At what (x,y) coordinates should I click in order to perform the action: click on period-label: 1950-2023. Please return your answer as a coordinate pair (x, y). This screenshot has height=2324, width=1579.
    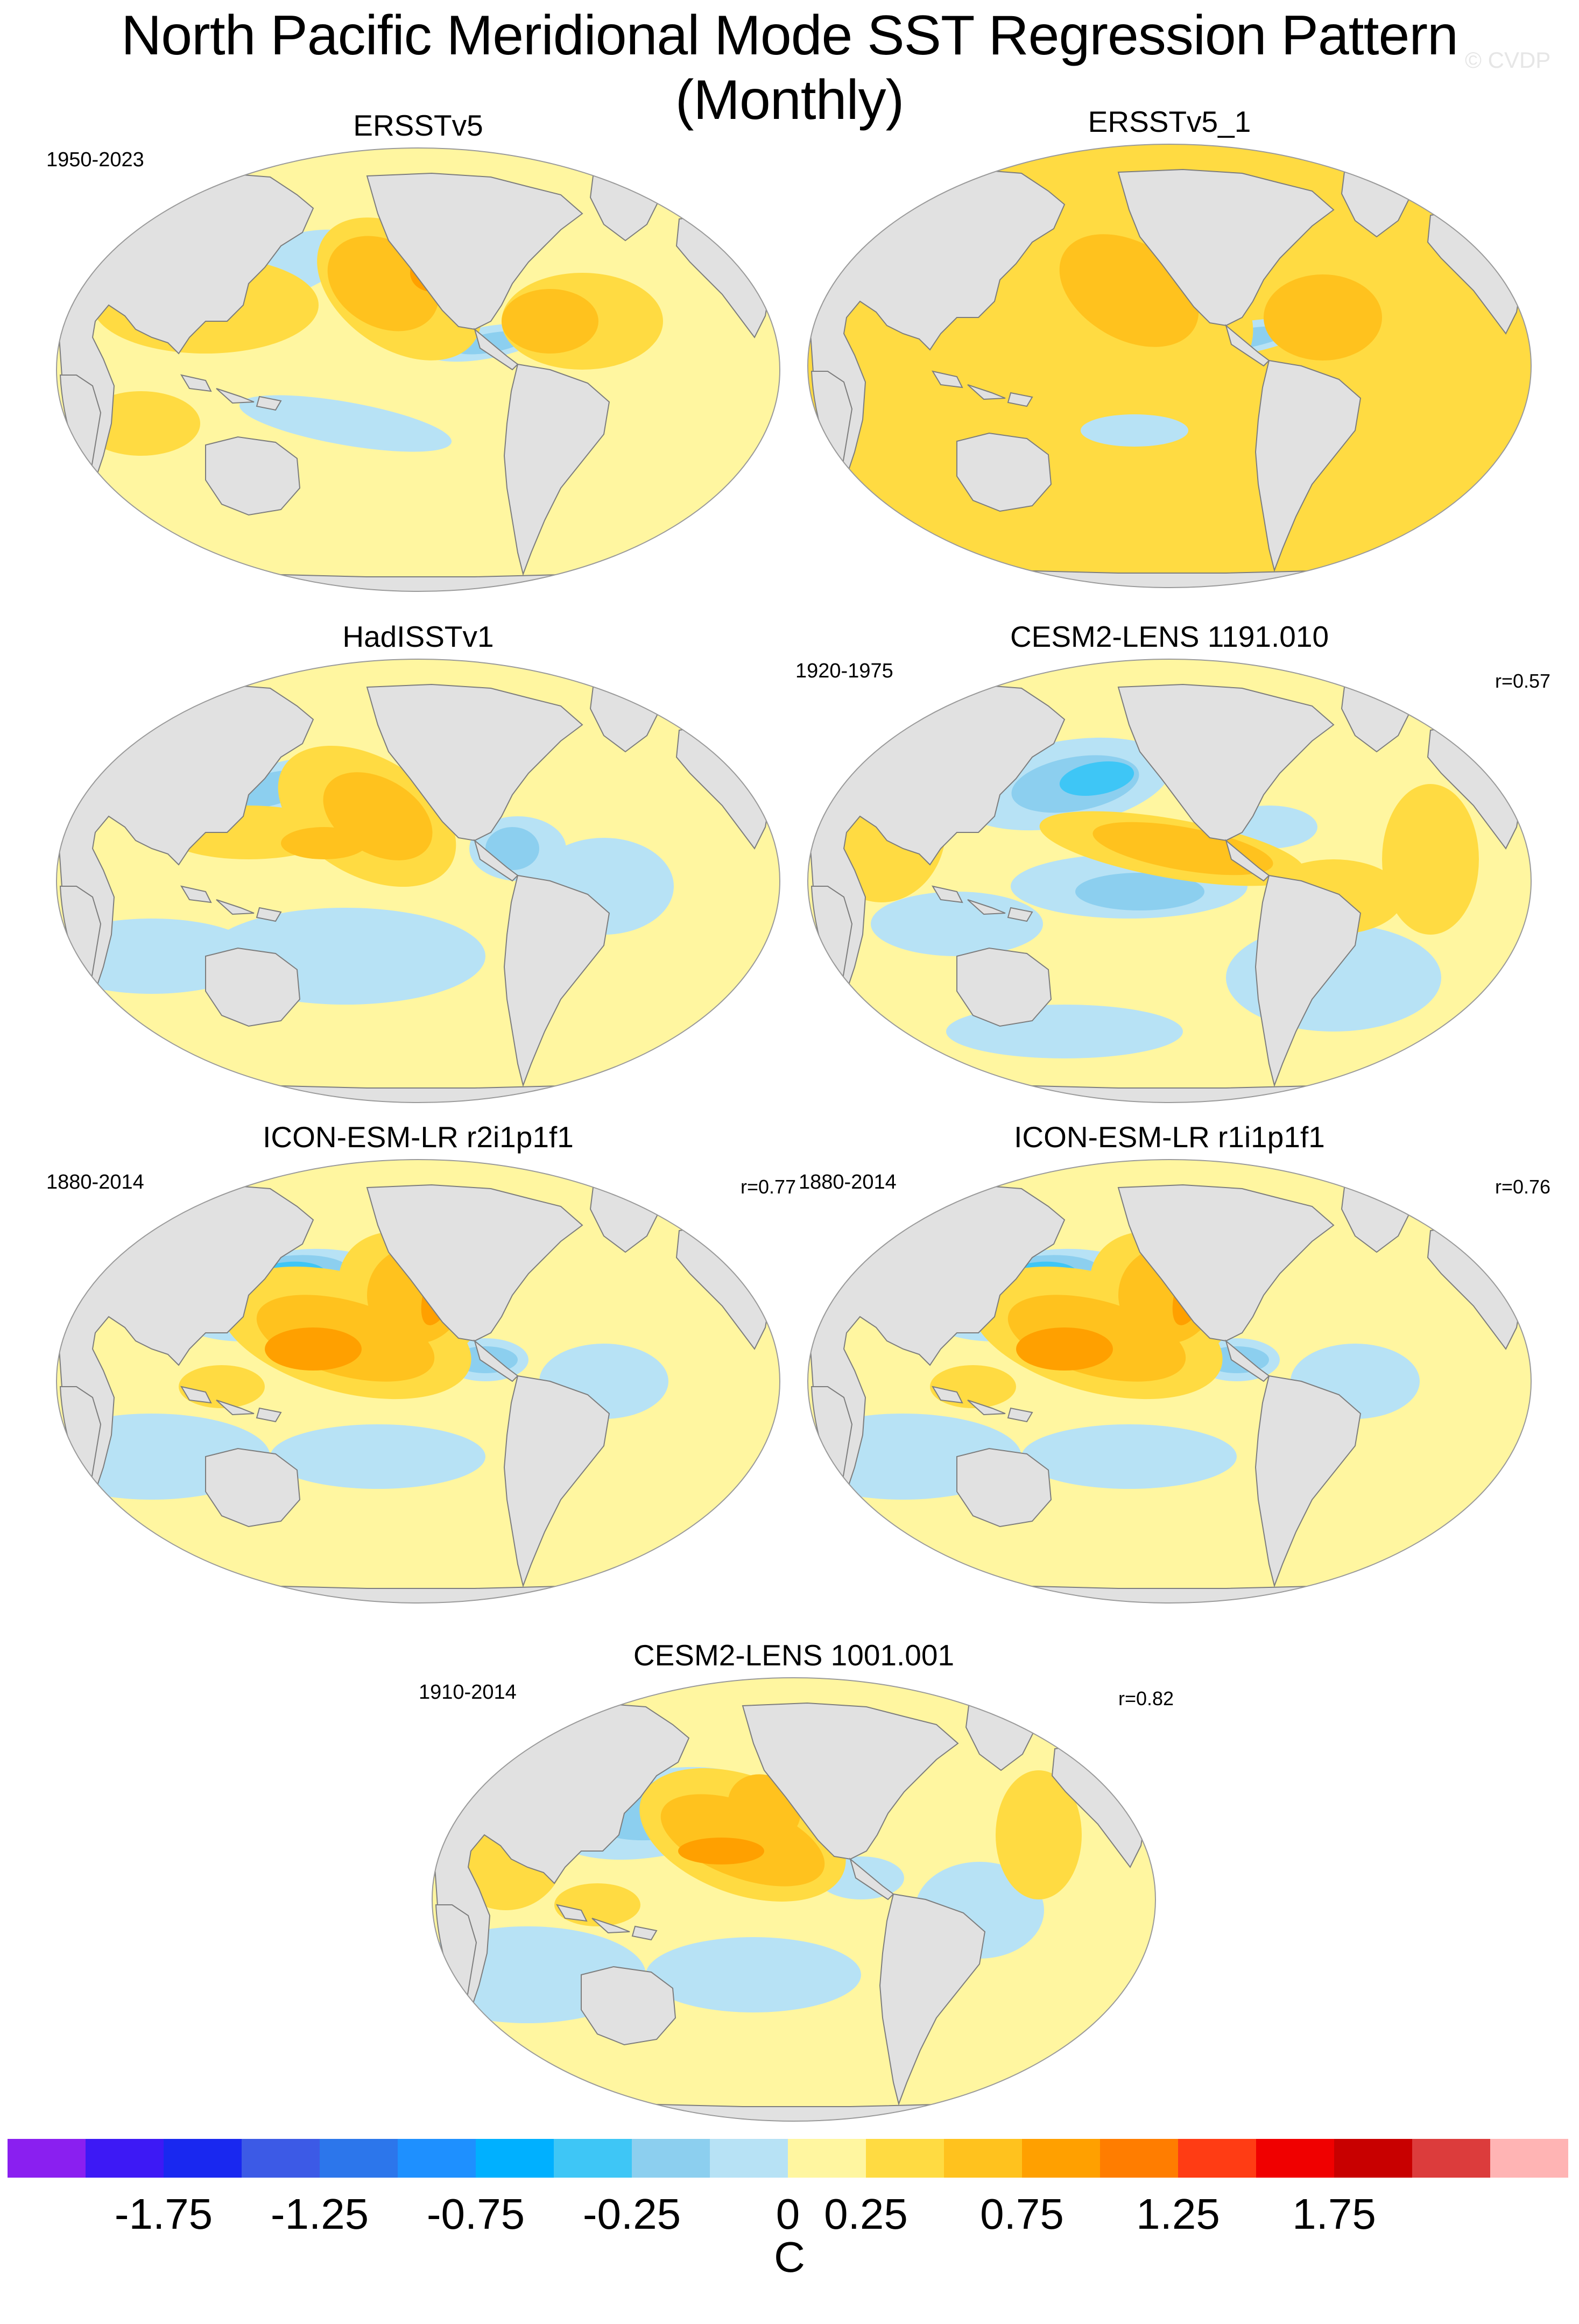
    Looking at the image, I should click on (95, 160).